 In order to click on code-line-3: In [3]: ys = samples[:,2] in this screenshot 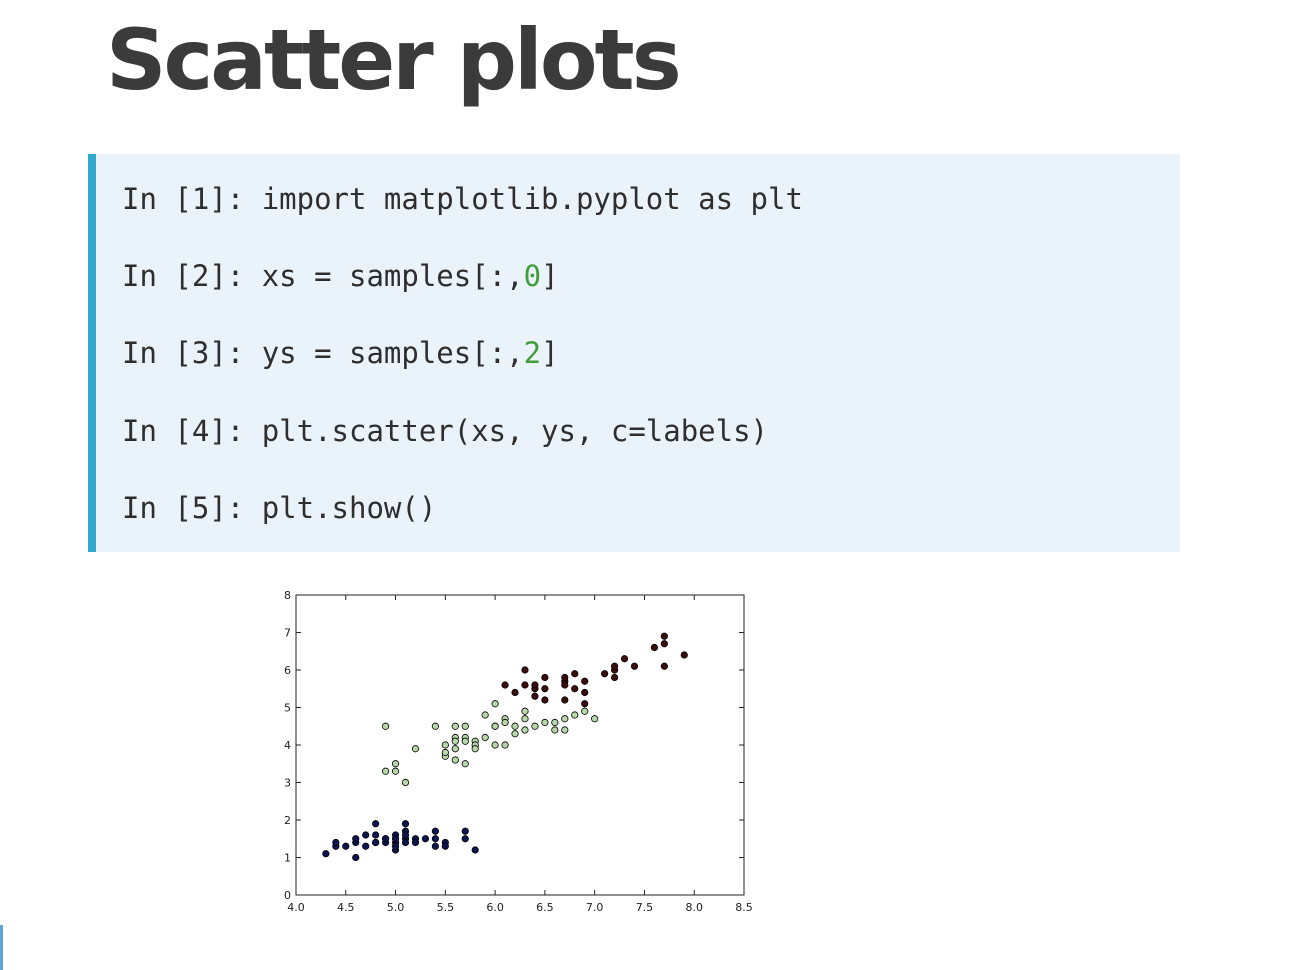, I will do `click(340, 353)`.